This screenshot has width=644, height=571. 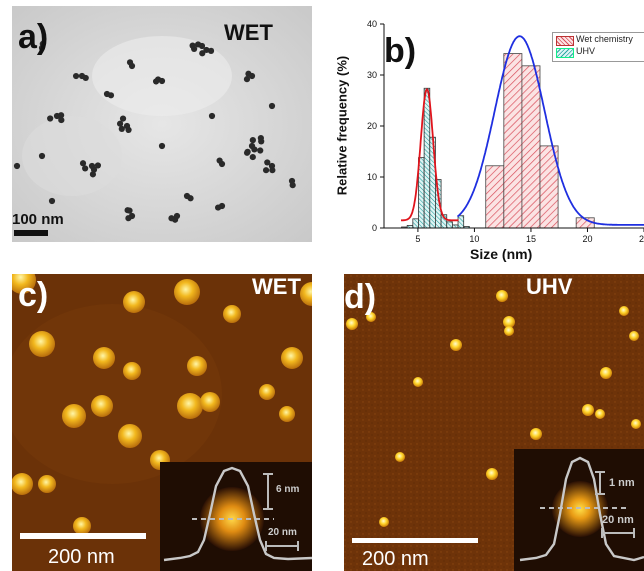 What do you see at coordinates (622, 483) in the screenshot?
I see `panel-d-inset-height: 1 nm` at bounding box center [622, 483].